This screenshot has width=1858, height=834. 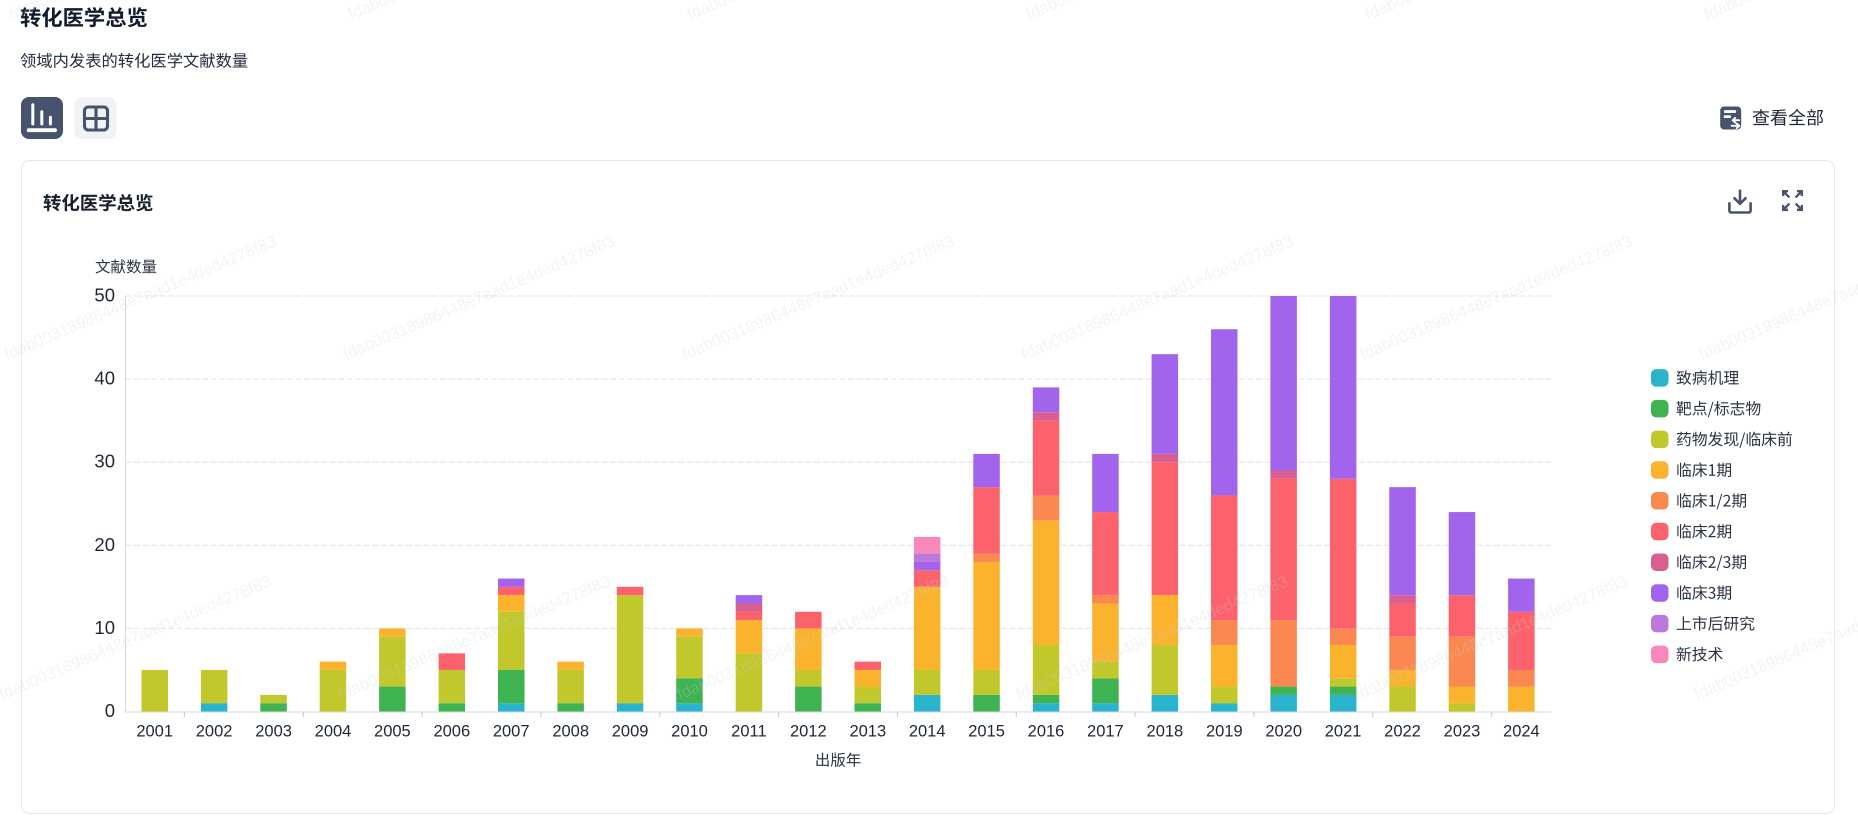 I want to click on svg-text: 2018, so click(x=1165, y=732).